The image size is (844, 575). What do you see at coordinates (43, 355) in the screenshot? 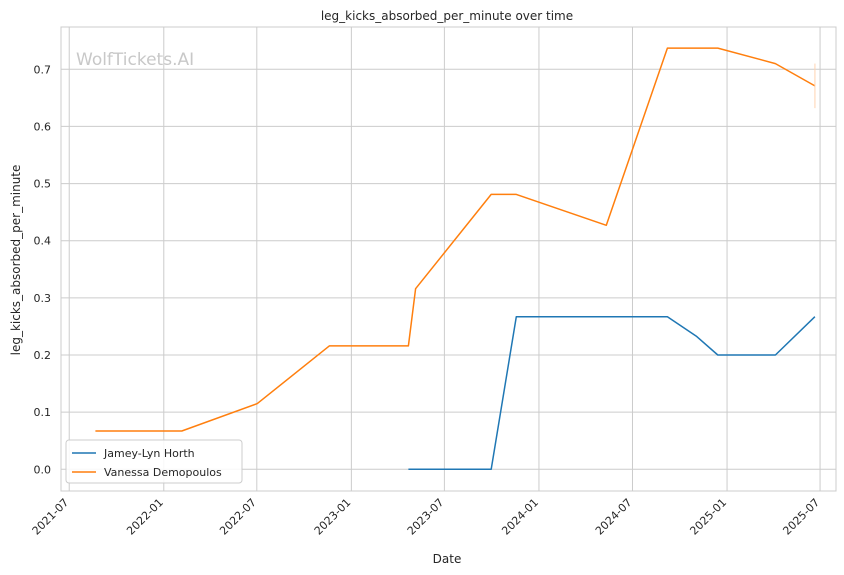
I see `y-tick-label: 0.2` at bounding box center [43, 355].